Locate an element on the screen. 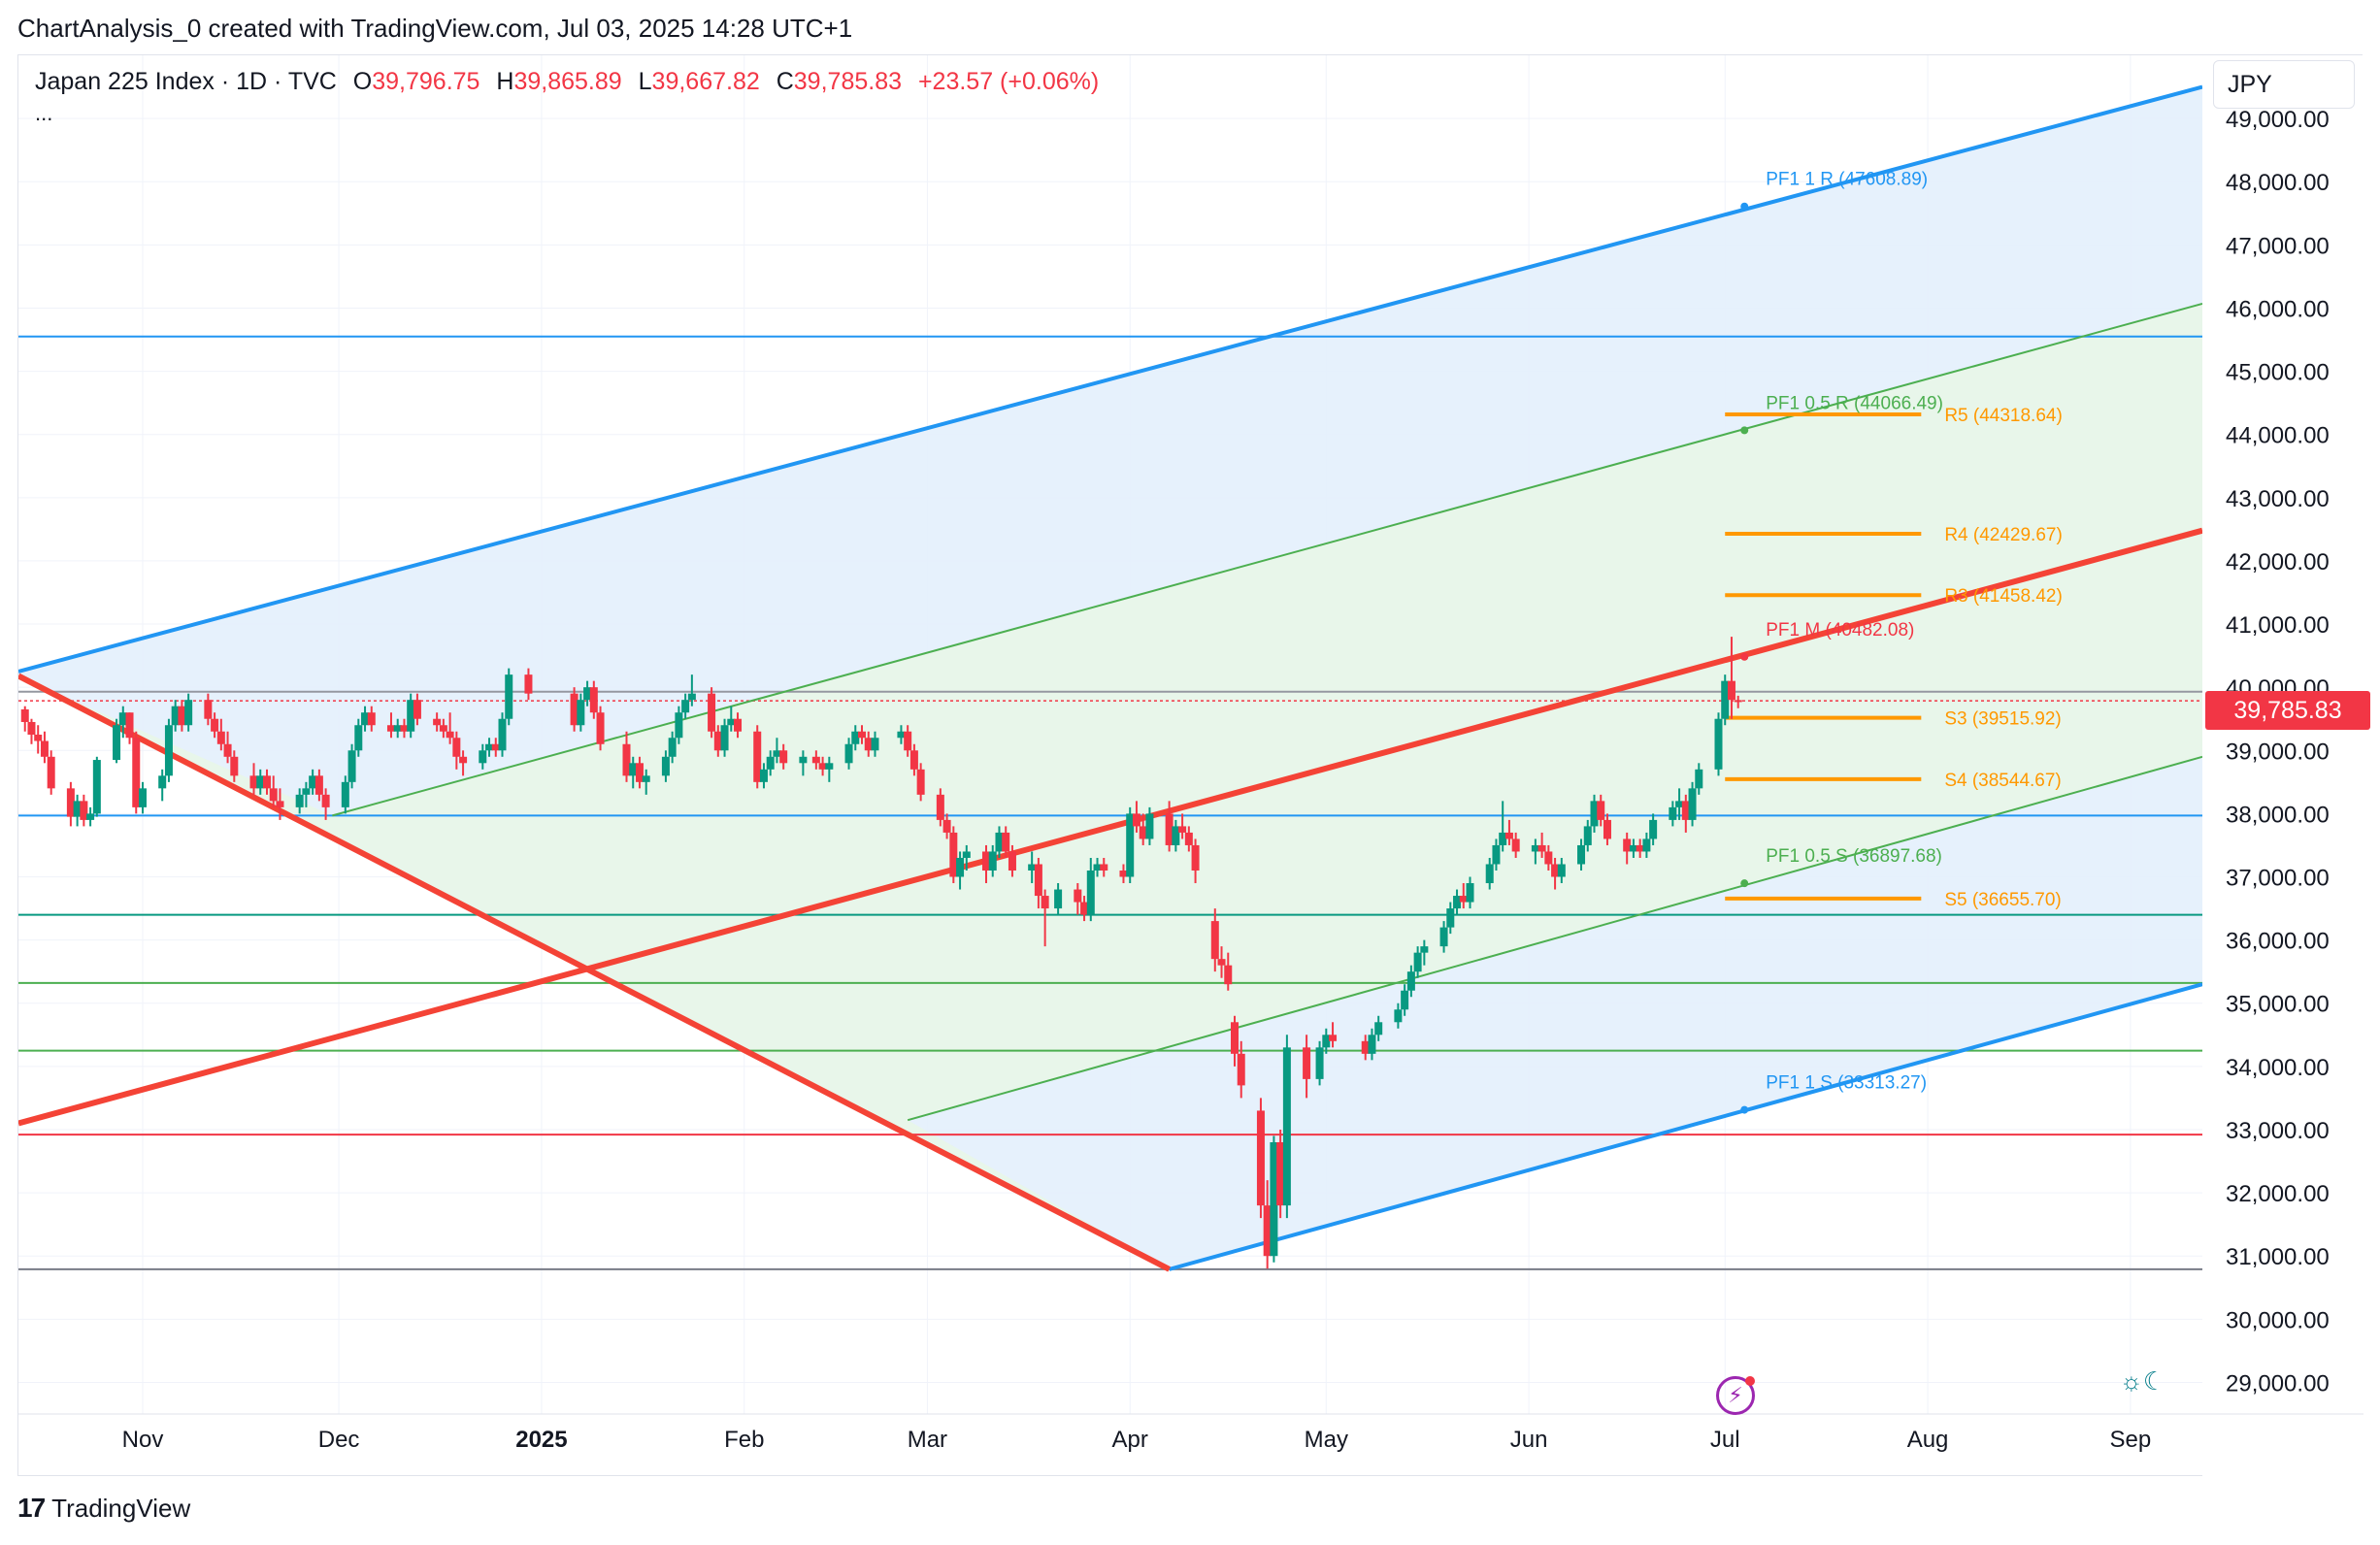  symbol-name: Japan 225 Index · 1D · TVC is located at coordinates (186, 81).